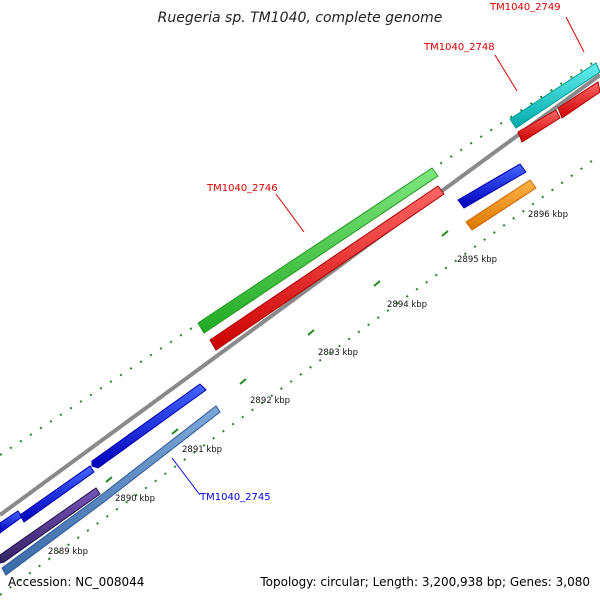  Describe the element at coordinates (68, 552) in the screenshot. I see `scale-label-2889: 2889 kbp` at that location.